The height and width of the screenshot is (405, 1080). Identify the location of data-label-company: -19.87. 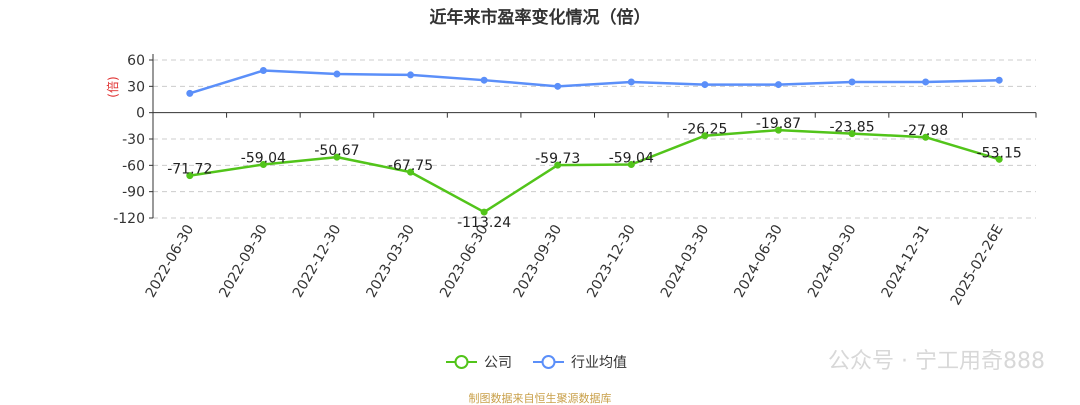
(778, 124).